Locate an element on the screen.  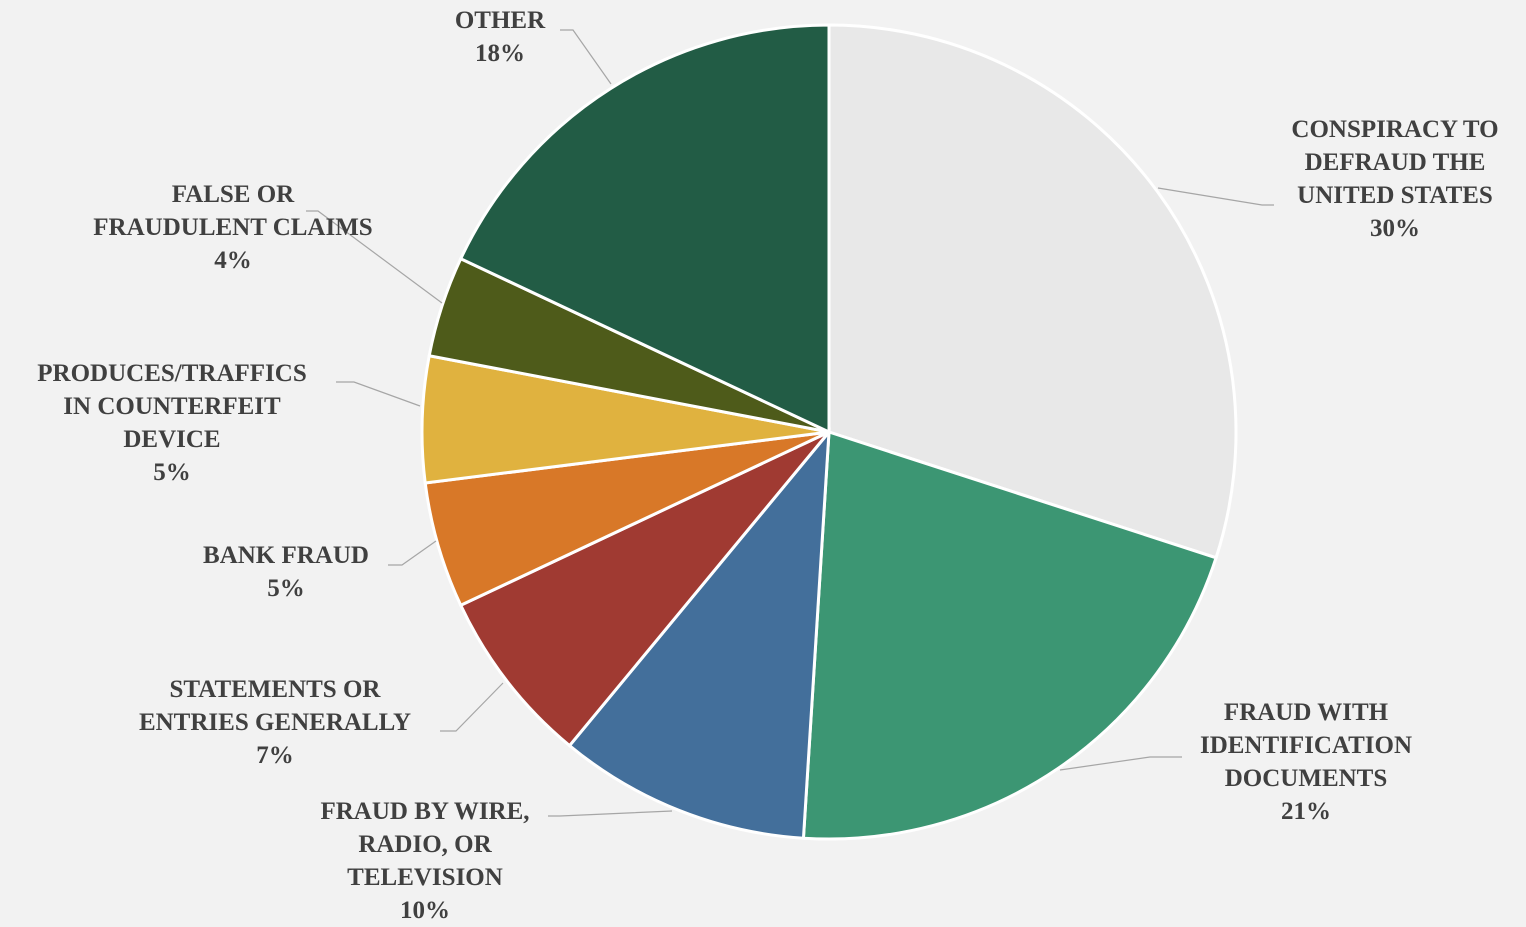
data-label-category-line: FRAUD WITH is located at coordinates (1306, 712).